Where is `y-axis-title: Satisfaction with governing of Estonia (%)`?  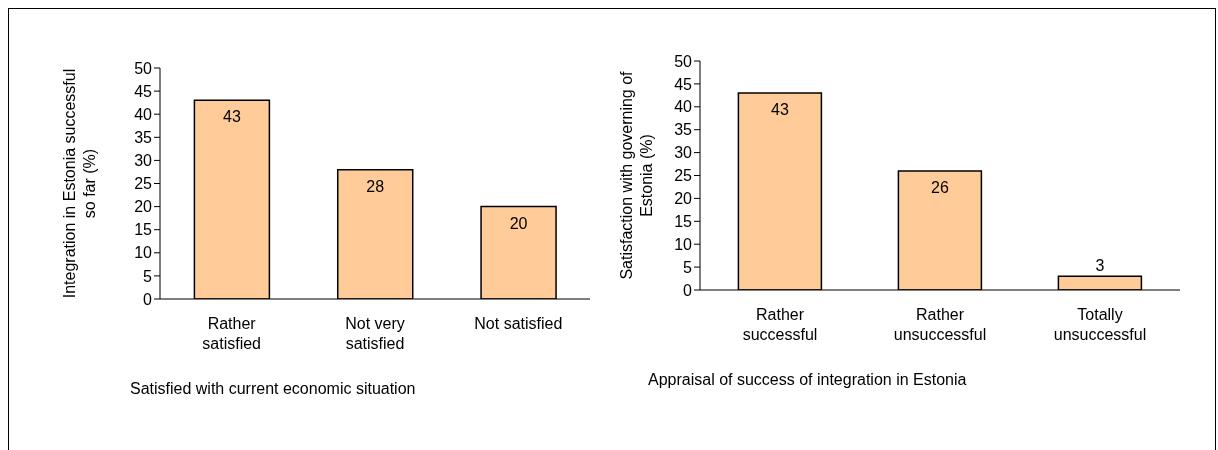 y-axis-title: Satisfaction with governing of Estonia (%) is located at coordinates (636, 175).